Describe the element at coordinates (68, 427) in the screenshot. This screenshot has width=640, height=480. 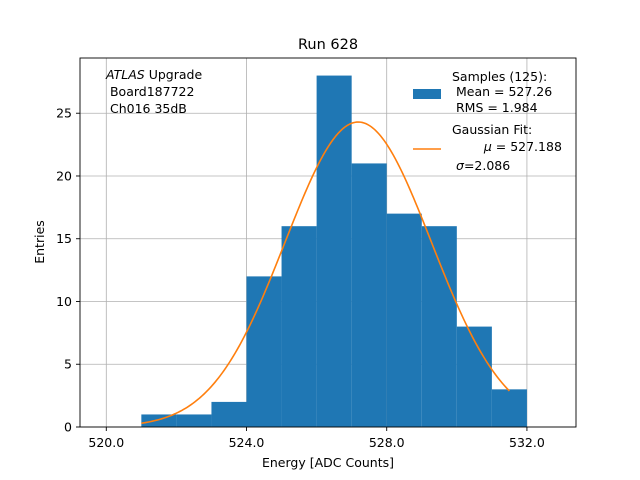
I see `y-tick-label-0: 0` at that location.